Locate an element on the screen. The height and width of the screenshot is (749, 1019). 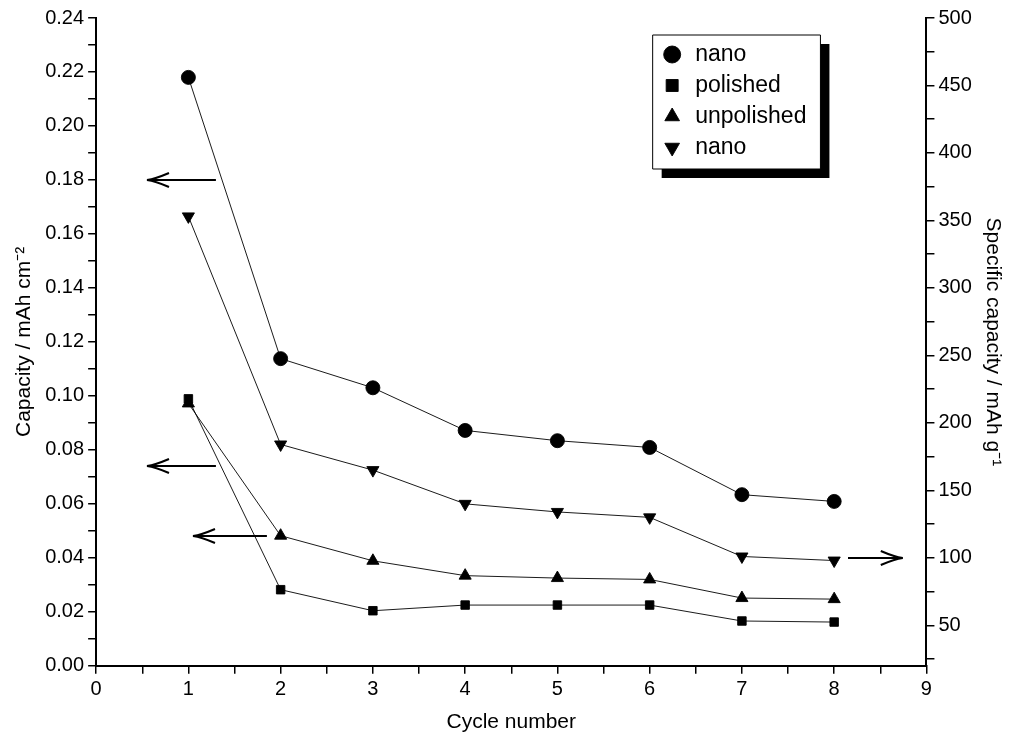
x-tick-label: 0 is located at coordinates (96, 688).